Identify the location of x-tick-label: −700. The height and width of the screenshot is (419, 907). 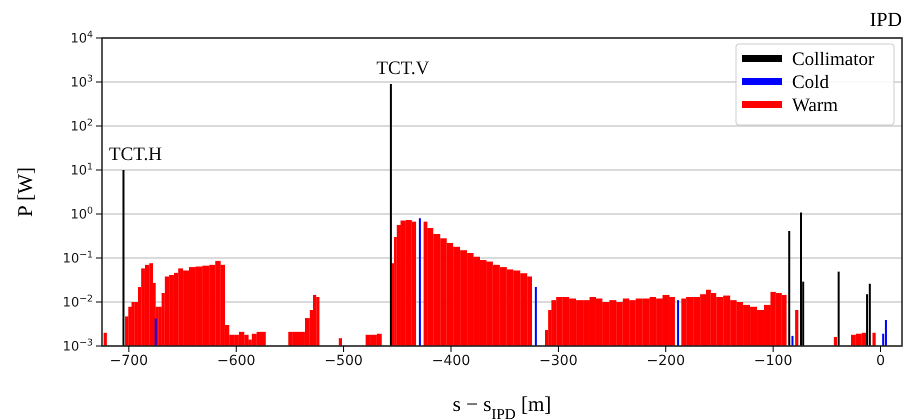
(129, 360).